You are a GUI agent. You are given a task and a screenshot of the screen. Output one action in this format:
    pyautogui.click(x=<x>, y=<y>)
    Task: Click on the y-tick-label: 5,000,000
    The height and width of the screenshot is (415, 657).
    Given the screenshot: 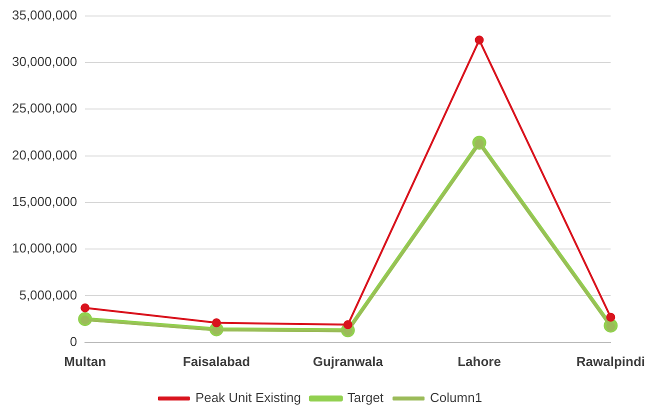 What is the action you would take?
    pyautogui.click(x=48, y=294)
    